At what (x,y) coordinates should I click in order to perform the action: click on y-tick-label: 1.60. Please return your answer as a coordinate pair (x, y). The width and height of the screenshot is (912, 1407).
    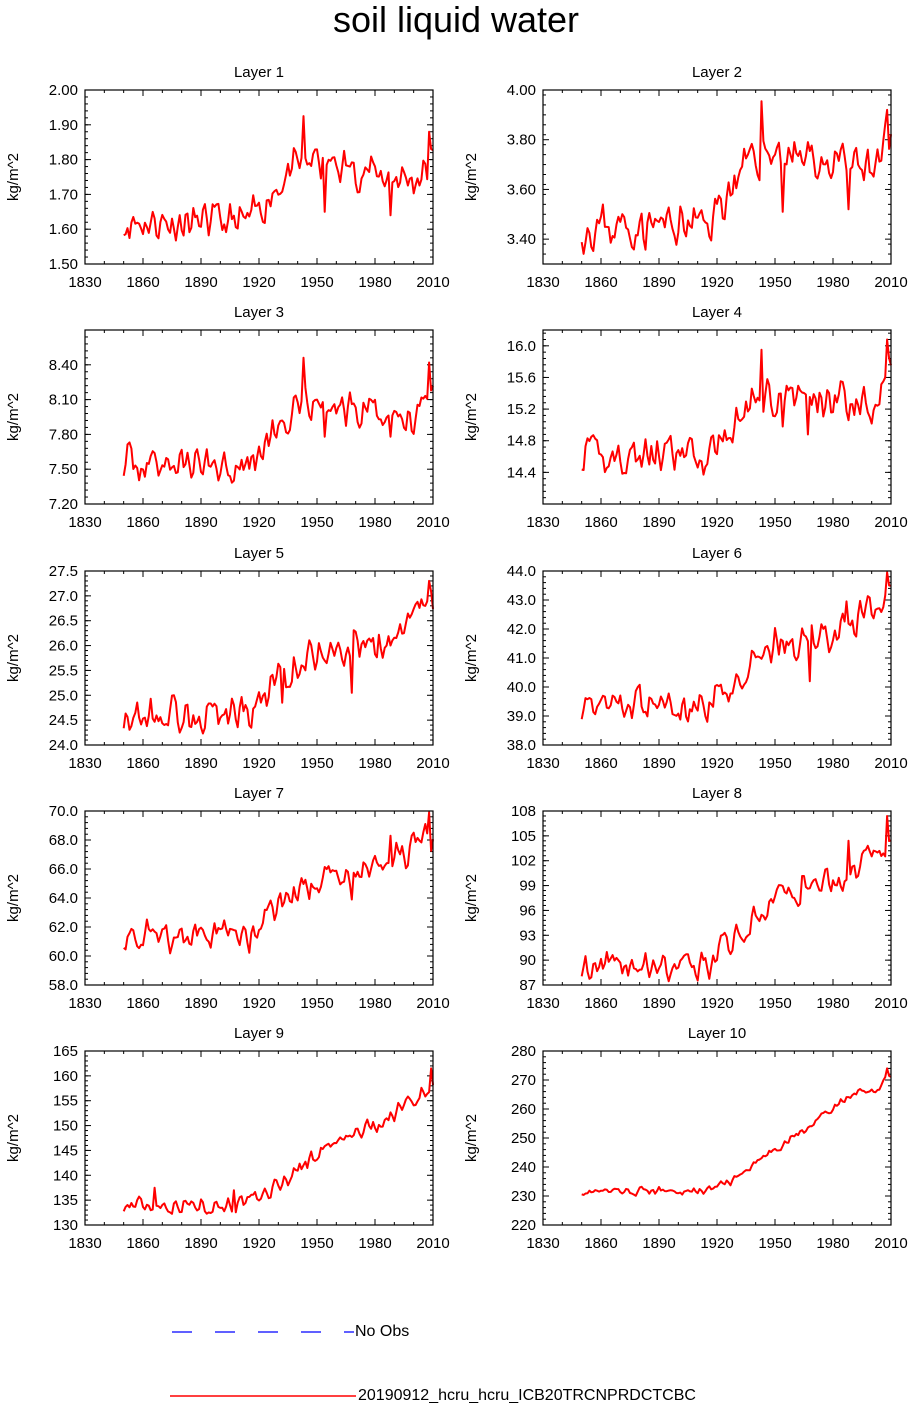
    Looking at the image, I should click on (63, 229).